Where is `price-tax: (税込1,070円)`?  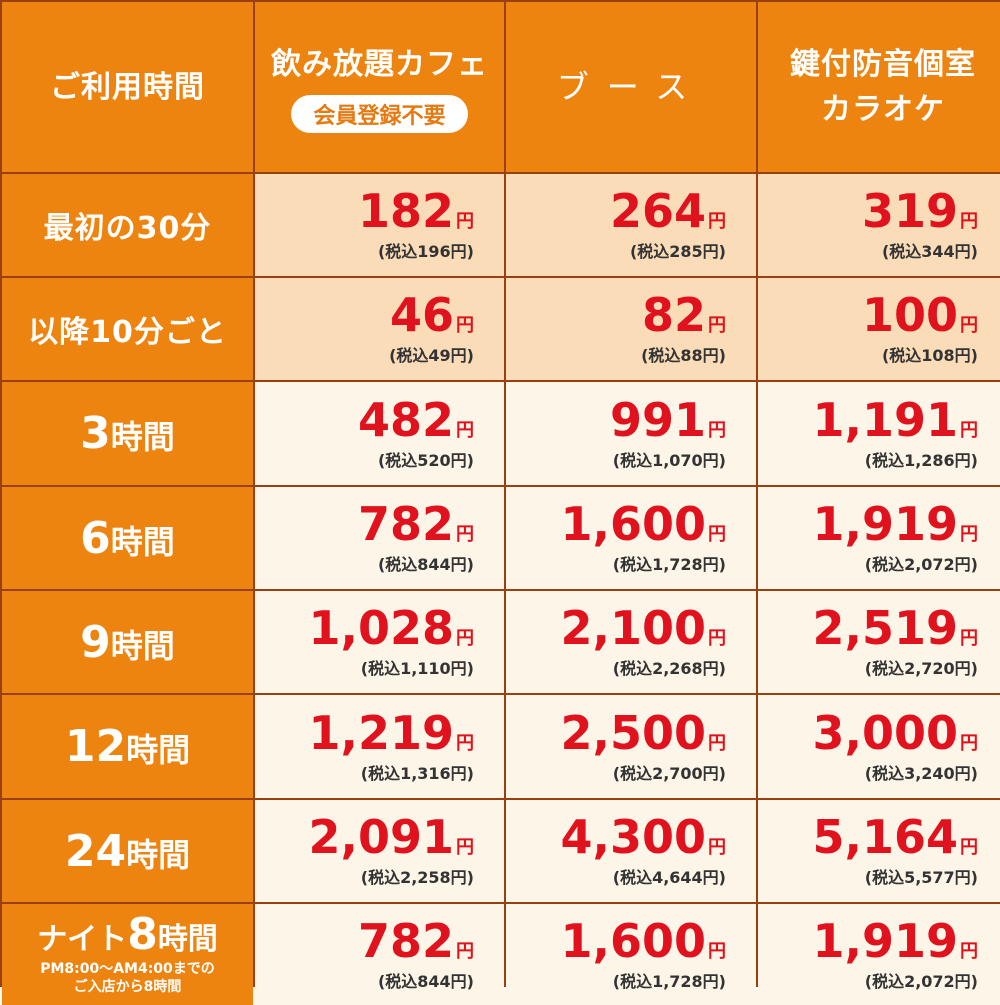
price-tax: (税込1,070円) is located at coordinates (669, 460).